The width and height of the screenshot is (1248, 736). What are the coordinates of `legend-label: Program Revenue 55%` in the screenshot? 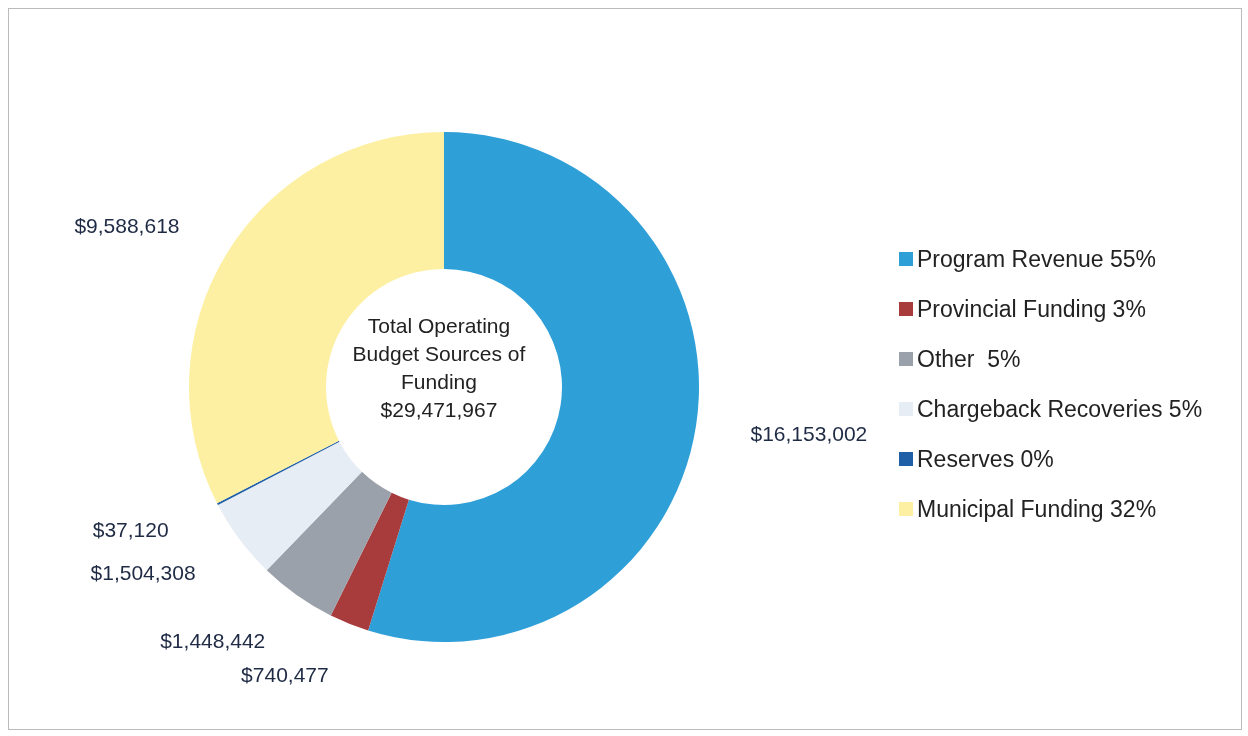 It's located at (1037, 259).